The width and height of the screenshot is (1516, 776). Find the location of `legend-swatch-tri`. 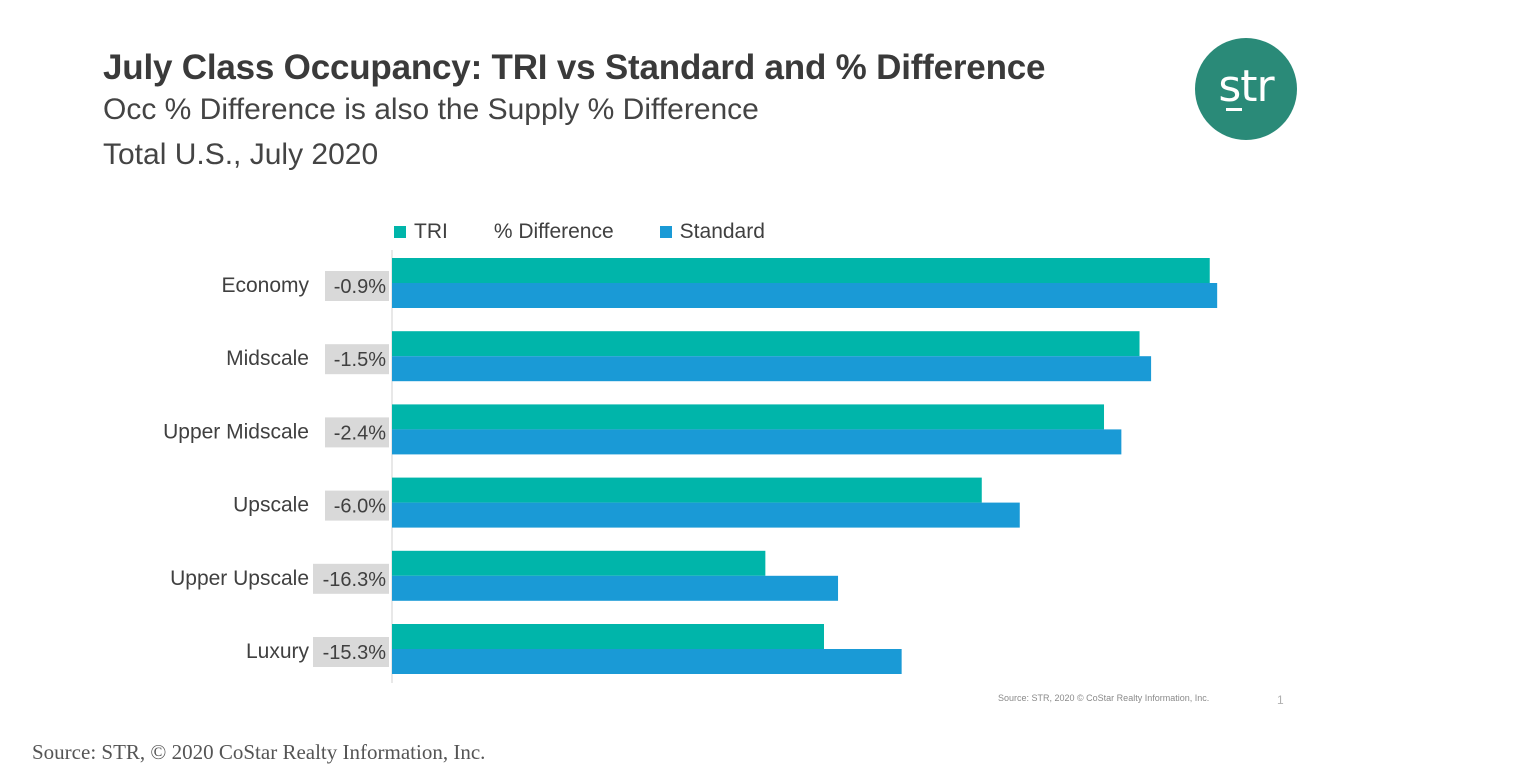

legend-swatch-tri is located at coordinates (400, 232).